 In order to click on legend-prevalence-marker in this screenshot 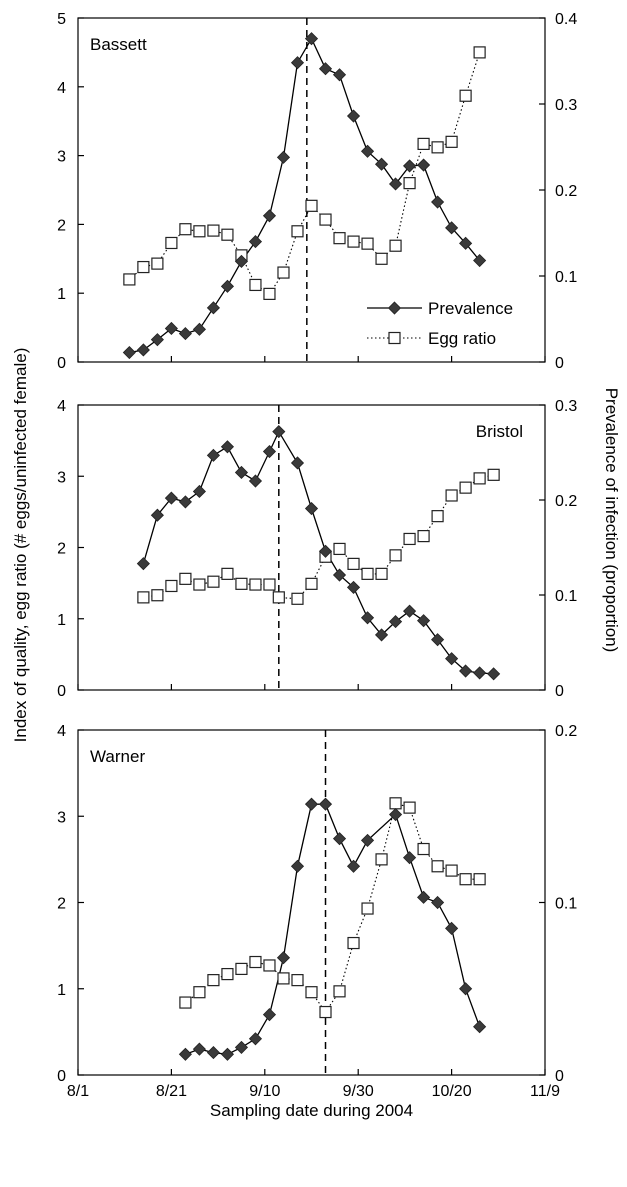, I will do `click(394, 308)`.